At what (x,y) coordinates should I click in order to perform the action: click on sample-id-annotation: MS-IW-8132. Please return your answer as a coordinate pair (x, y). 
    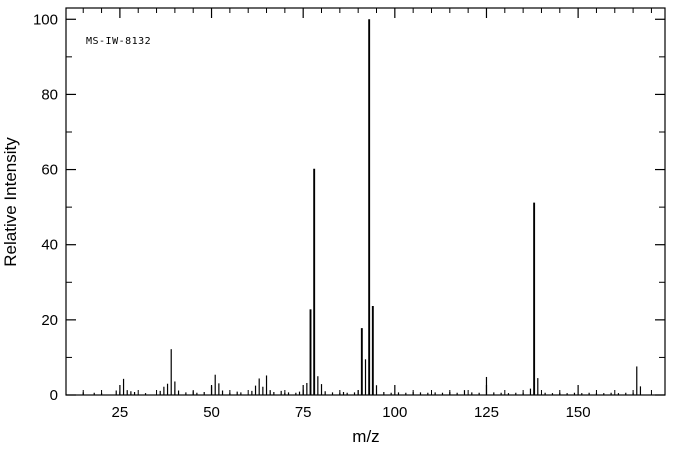
    Looking at the image, I should click on (118, 41).